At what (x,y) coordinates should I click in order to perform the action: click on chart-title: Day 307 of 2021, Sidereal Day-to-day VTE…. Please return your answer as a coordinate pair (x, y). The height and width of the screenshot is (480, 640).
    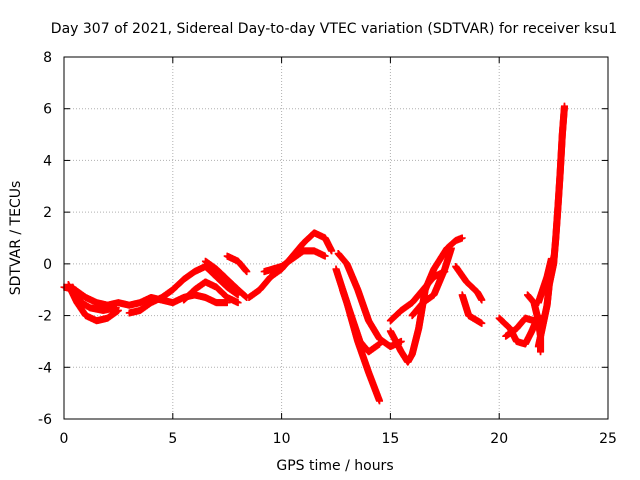
    Looking at the image, I should click on (334, 29).